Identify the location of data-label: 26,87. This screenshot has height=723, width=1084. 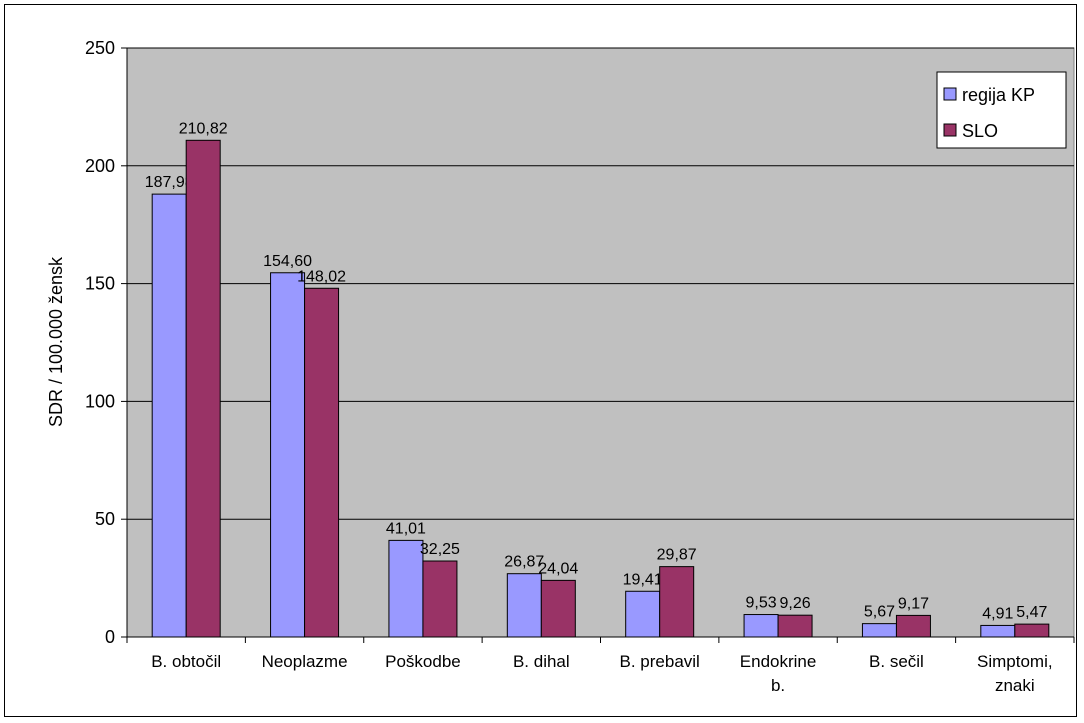
(524, 562).